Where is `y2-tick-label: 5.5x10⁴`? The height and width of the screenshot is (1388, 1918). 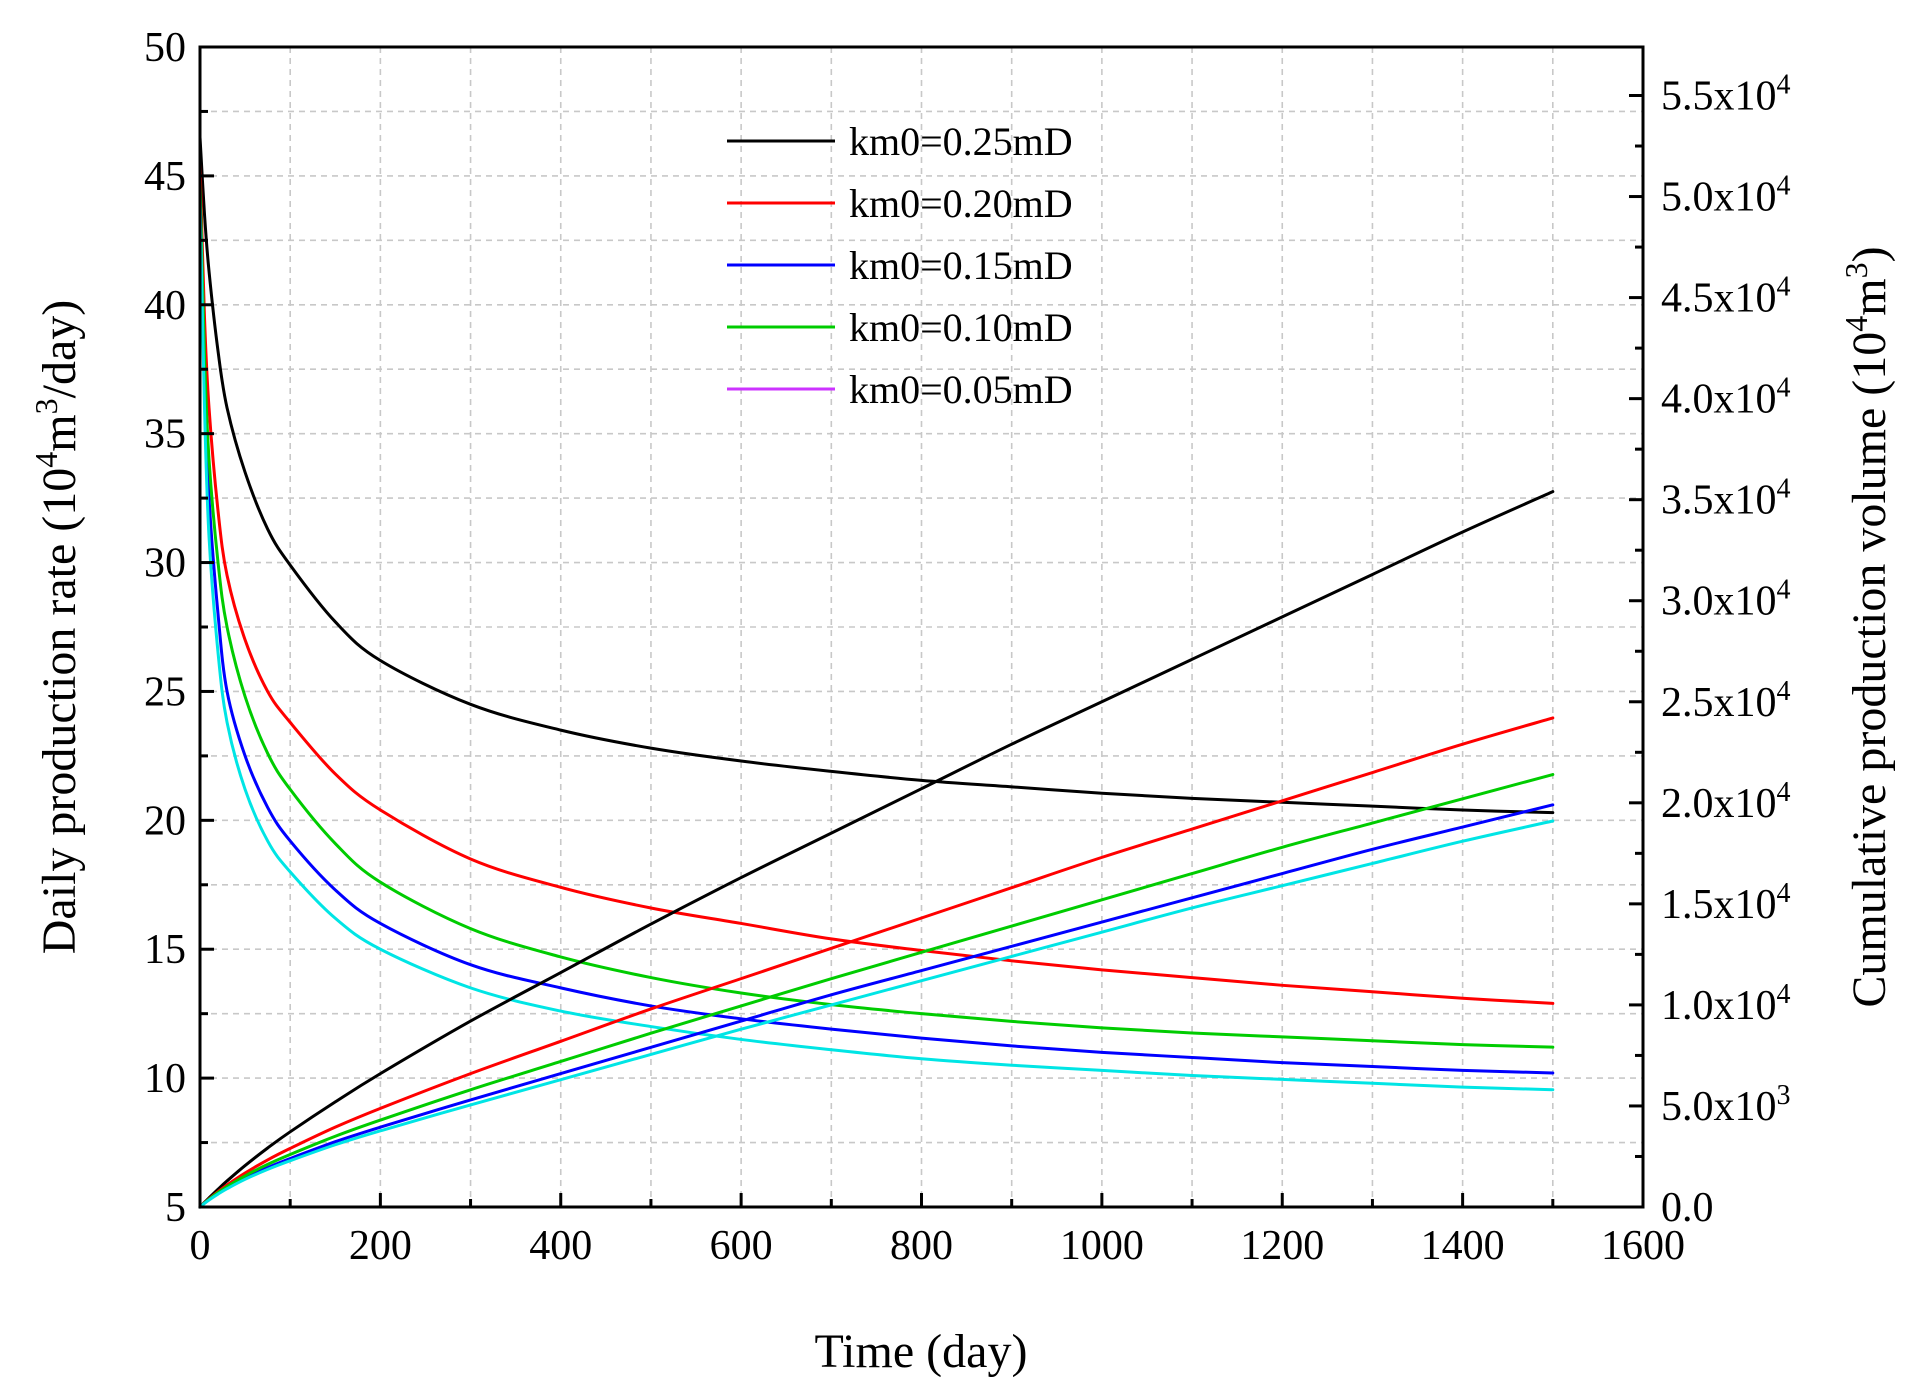 y2-tick-label: 5.5x10⁴ is located at coordinates (1726, 95).